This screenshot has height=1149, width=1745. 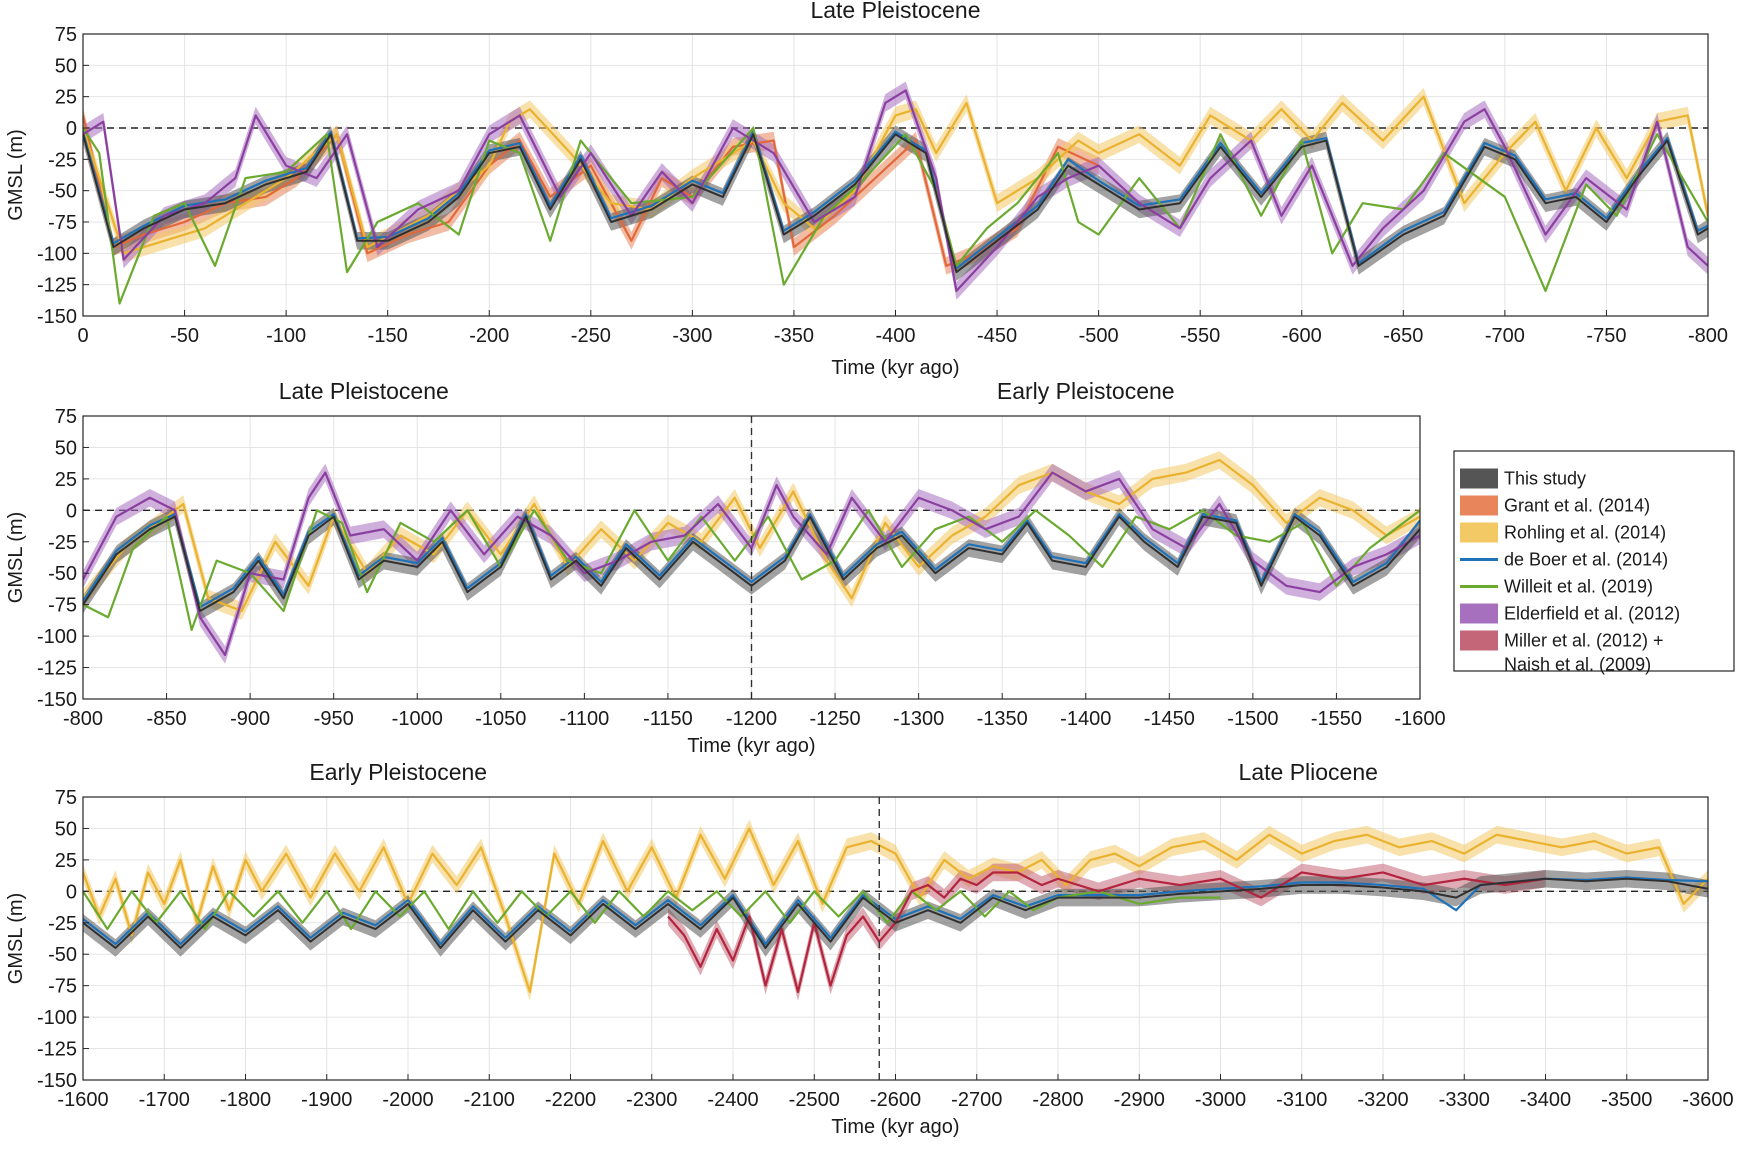 I want to click on legend-box, so click(x=1594, y=561).